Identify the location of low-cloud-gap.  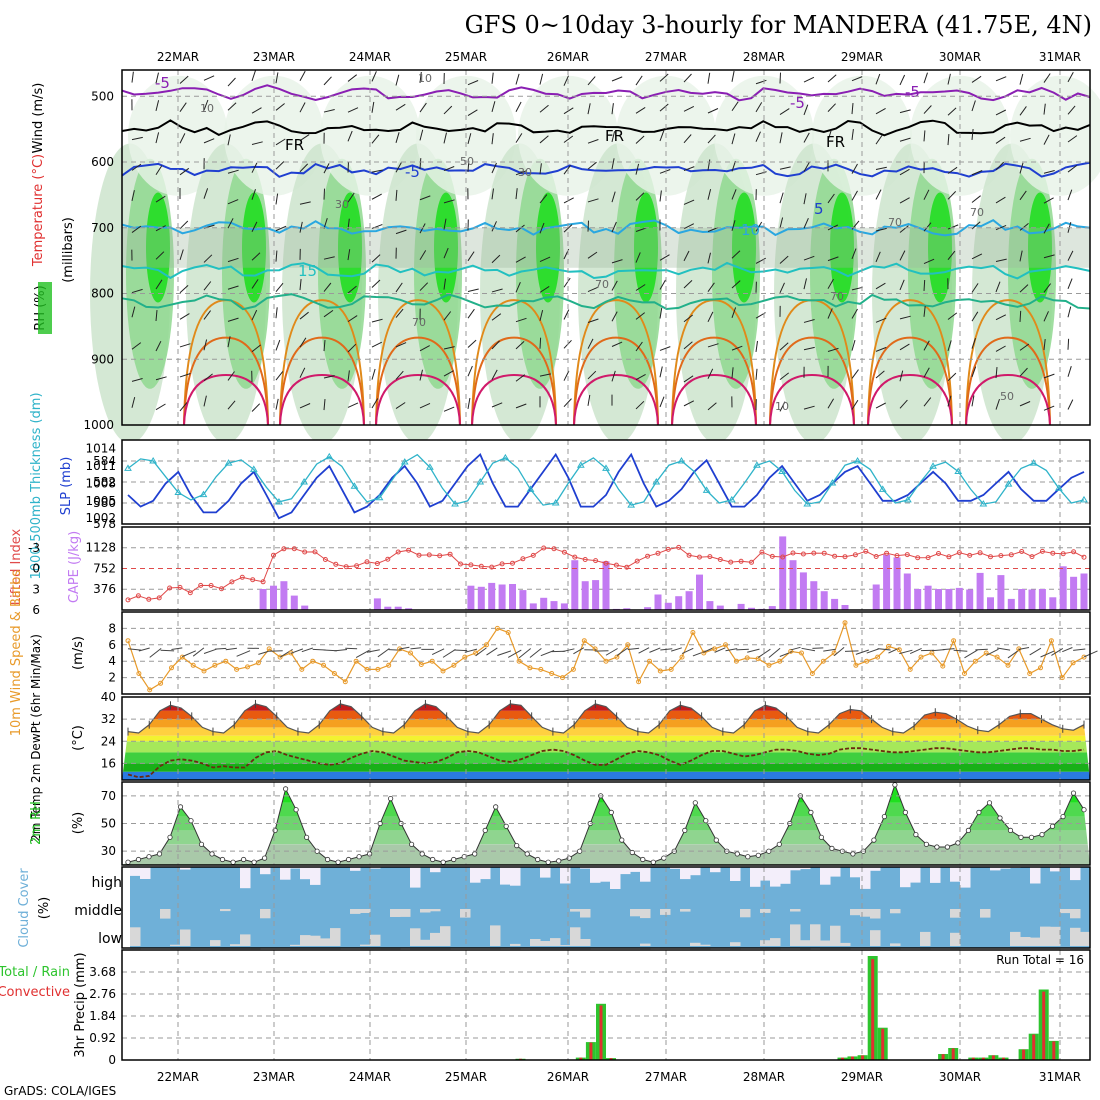
(1045, 938).